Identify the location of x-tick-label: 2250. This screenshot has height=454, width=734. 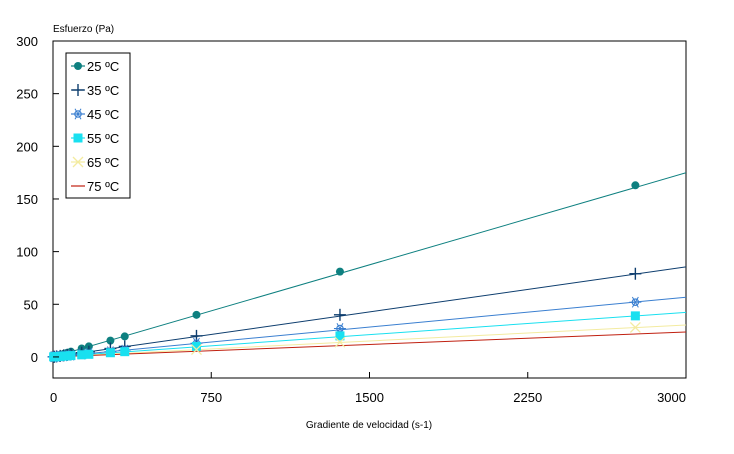
(527, 397).